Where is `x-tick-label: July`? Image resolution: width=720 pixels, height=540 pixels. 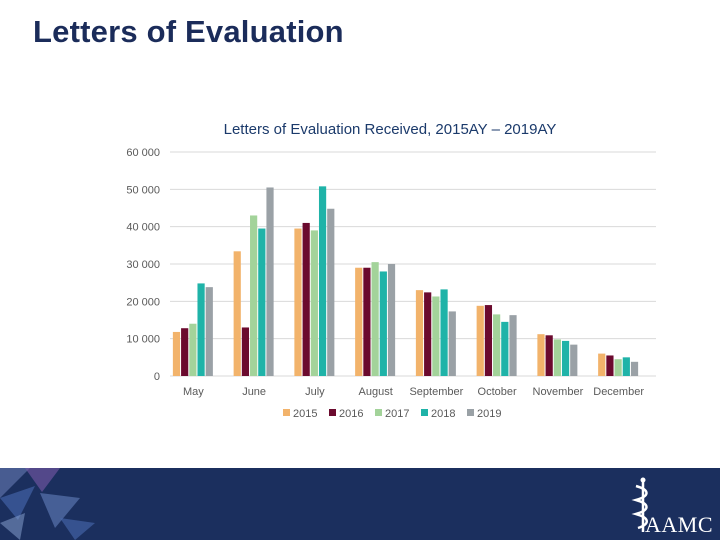 x-tick-label: July is located at coordinates (315, 392).